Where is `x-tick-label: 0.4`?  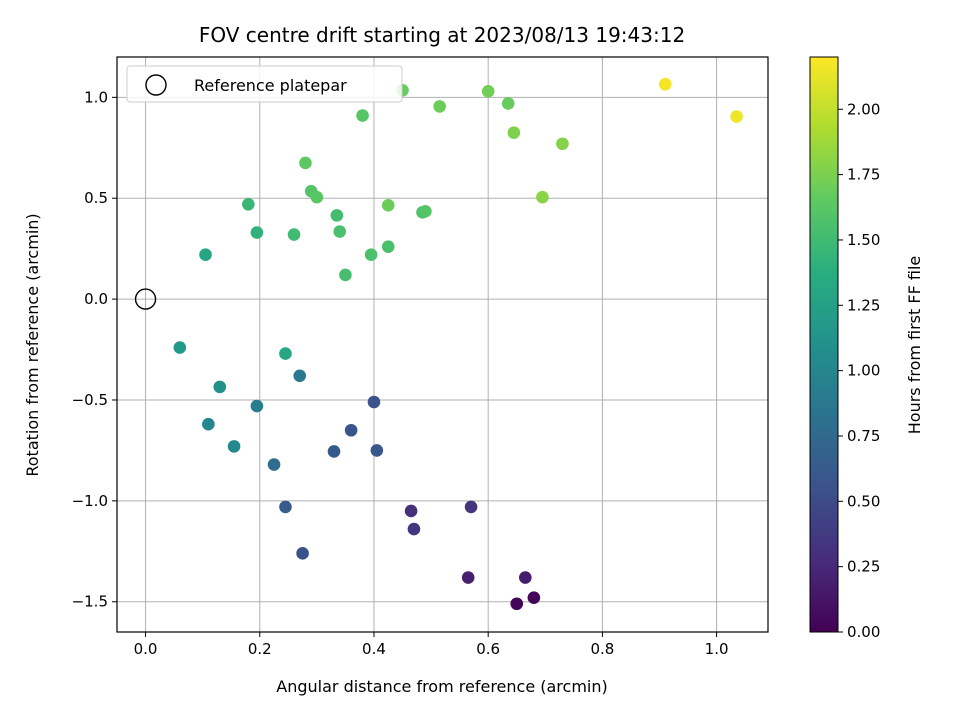 x-tick-label: 0.4 is located at coordinates (374, 649).